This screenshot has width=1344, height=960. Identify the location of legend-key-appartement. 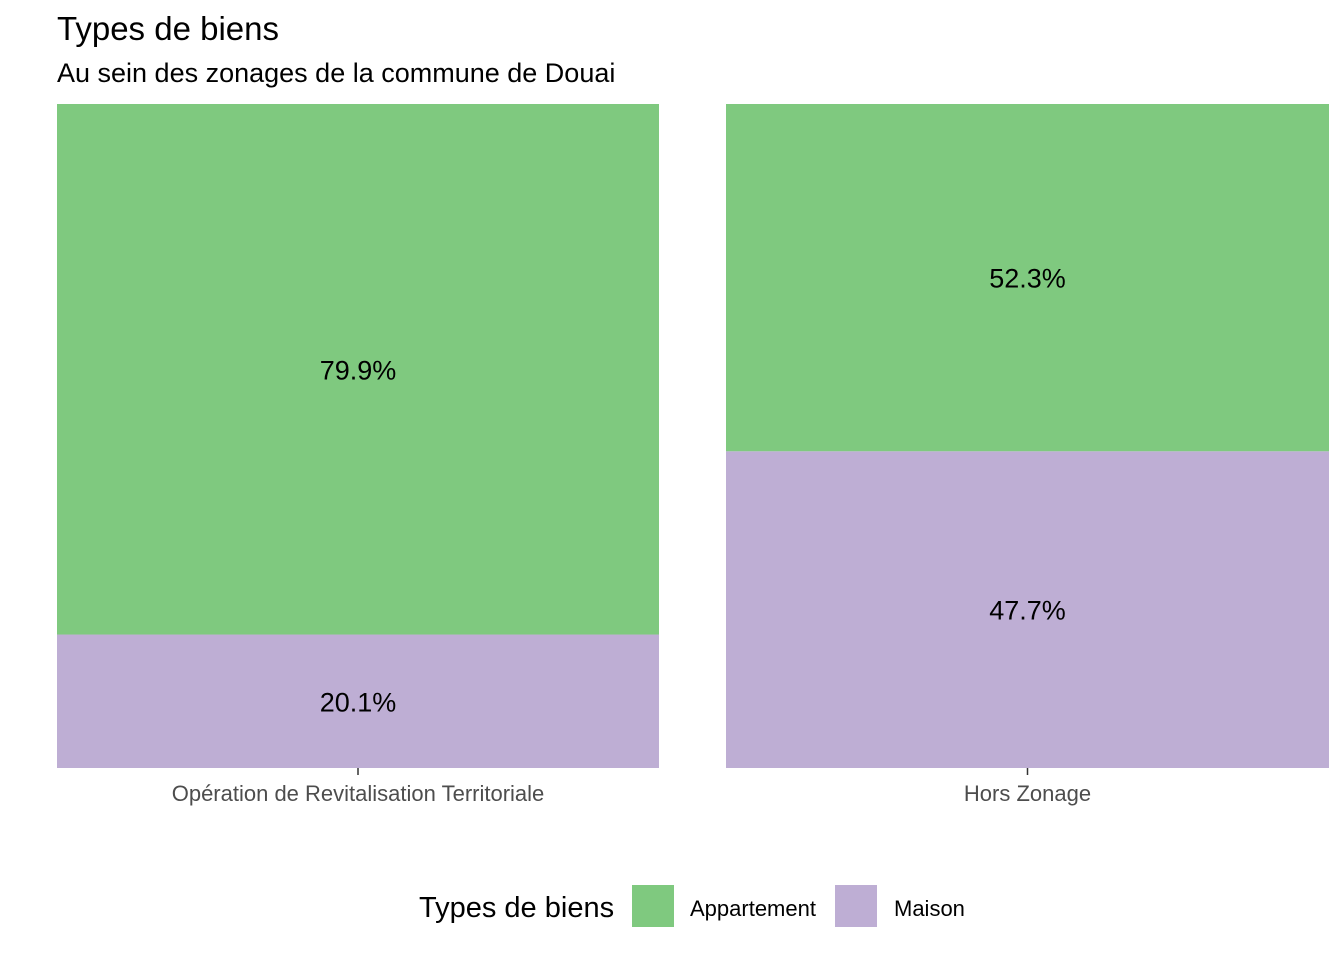
(653, 906).